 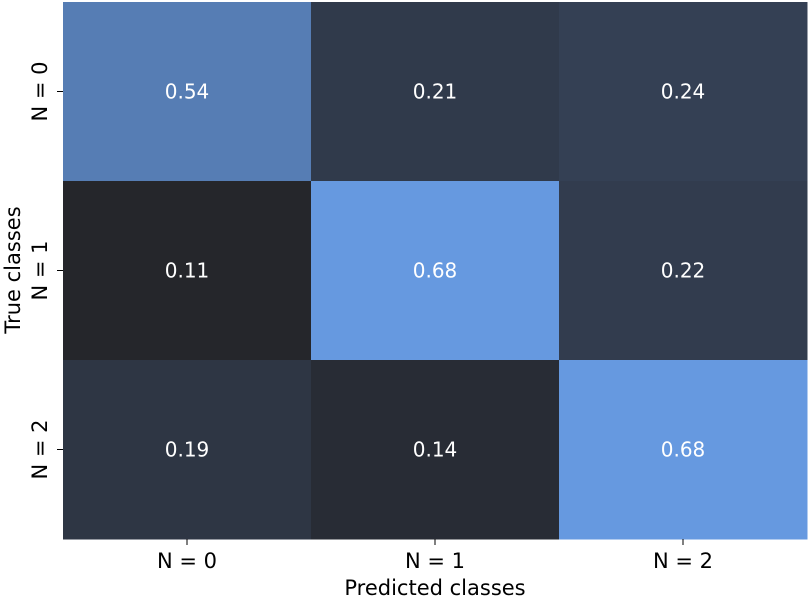 I want to click on heatmap-cell-value-r2-c2: 0.68, so click(x=683, y=450).